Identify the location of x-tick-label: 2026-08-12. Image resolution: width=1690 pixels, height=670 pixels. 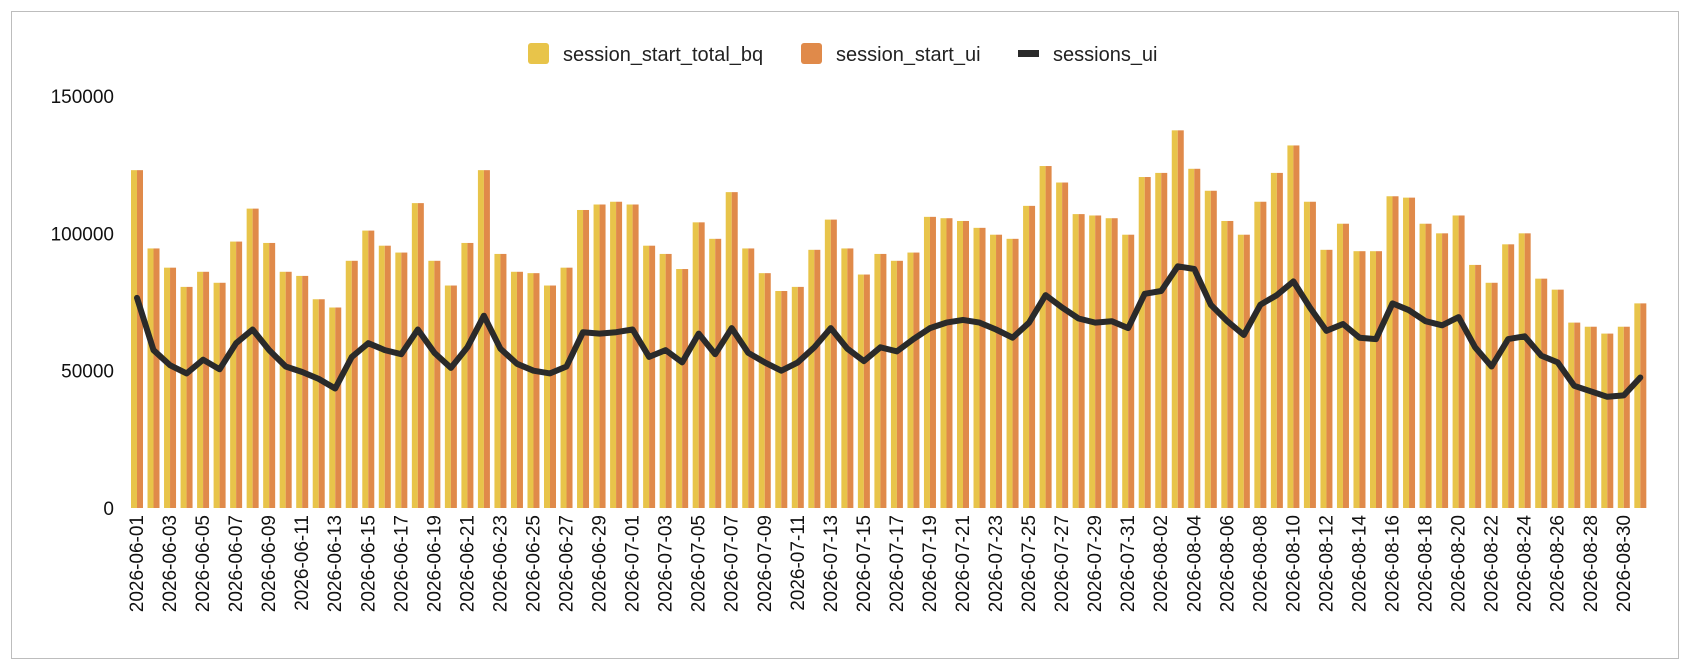
(1326, 563).